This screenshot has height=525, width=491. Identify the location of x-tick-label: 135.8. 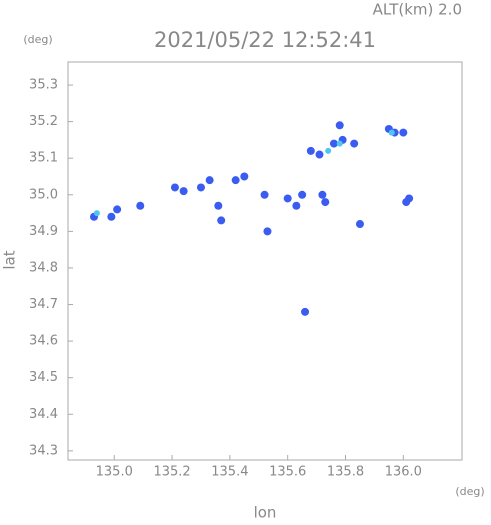
(345, 472).